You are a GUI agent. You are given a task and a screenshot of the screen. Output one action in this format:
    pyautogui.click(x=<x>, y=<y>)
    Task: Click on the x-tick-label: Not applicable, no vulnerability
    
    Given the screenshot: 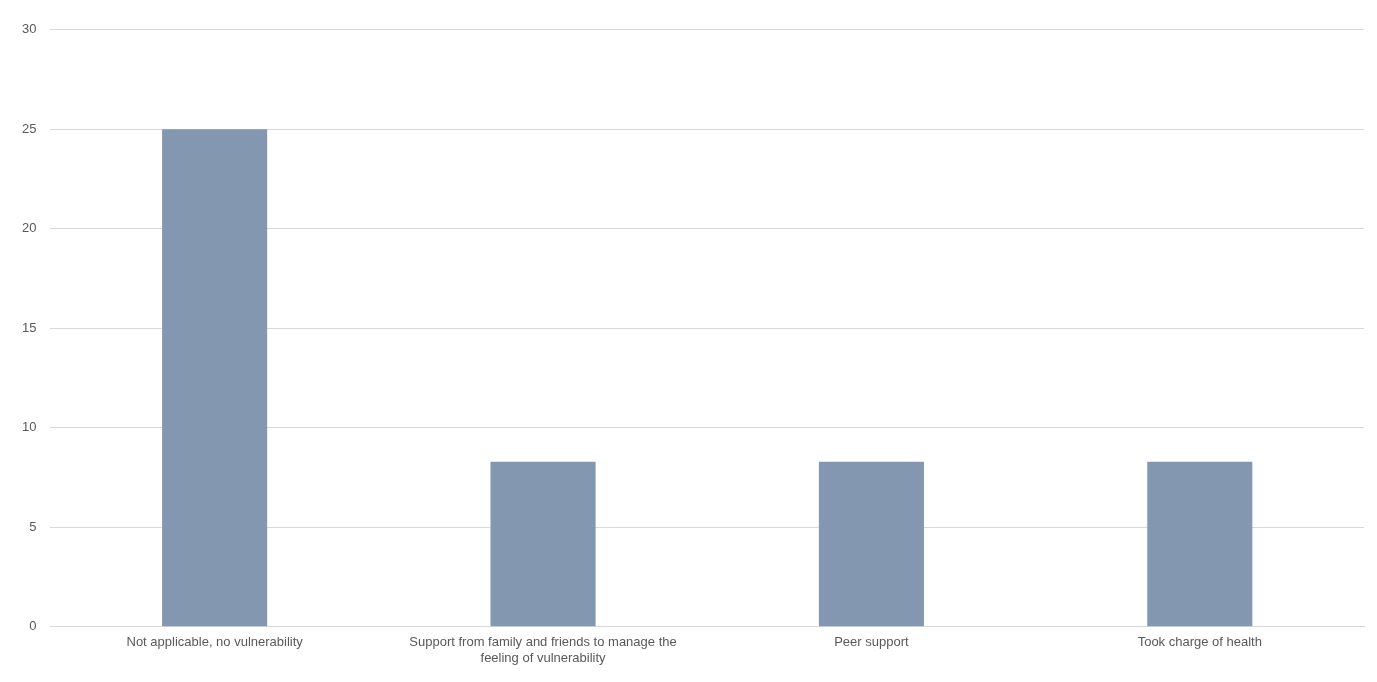 What is the action you would take?
    pyautogui.click(x=215, y=642)
    